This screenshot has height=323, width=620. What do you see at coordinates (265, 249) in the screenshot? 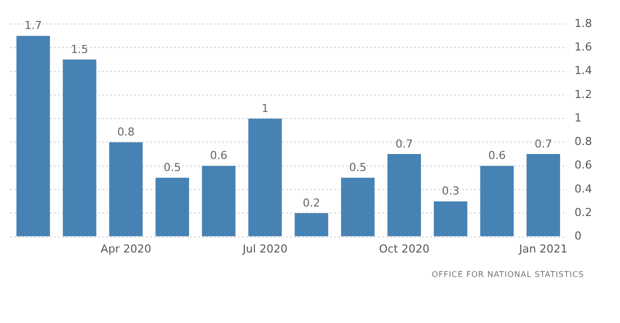
I see `x-tick-label: Jul 2020` at bounding box center [265, 249].